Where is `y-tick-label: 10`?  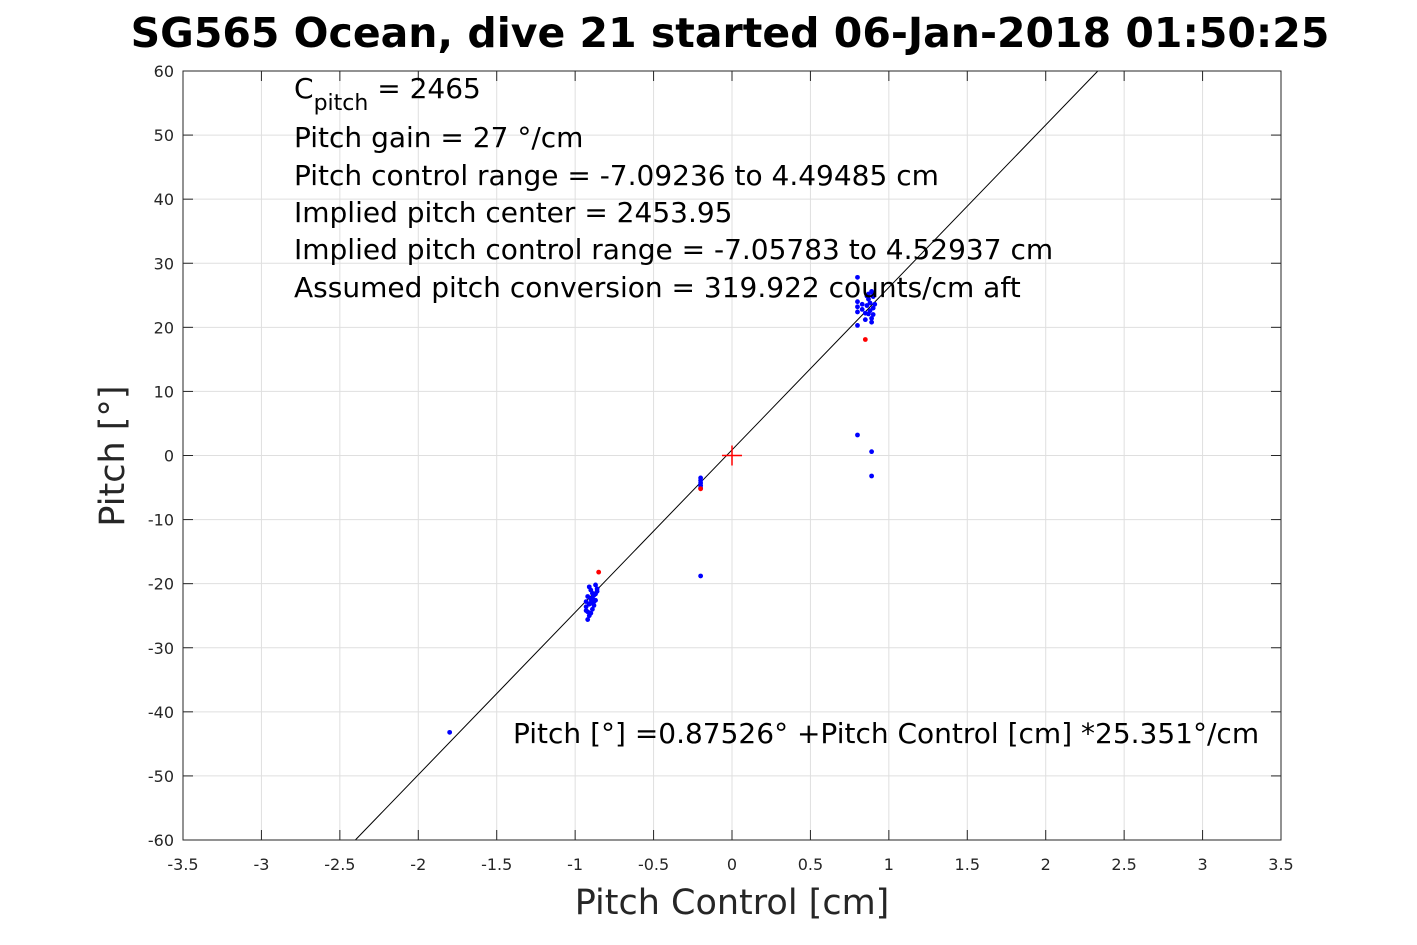 y-tick-label: 10 is located at coordinates (164, 391).